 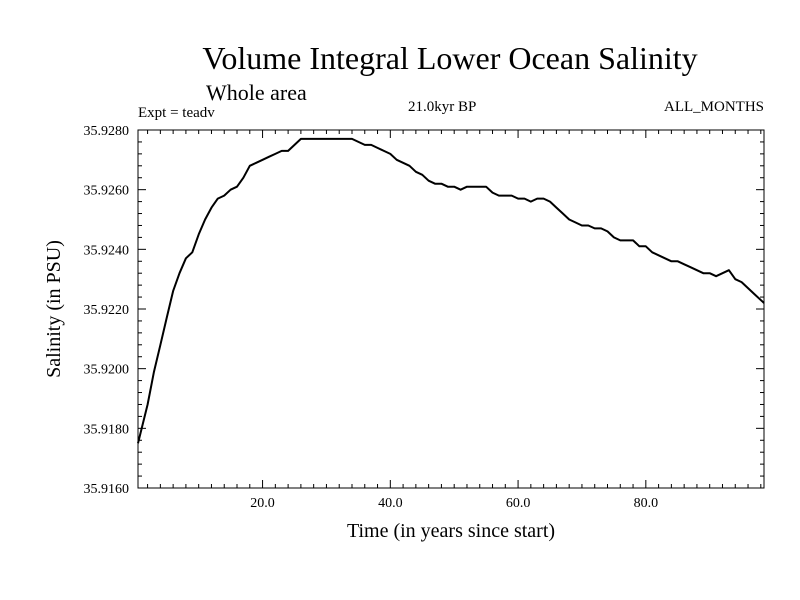 I want to click on x-axis-label: Time (in years since start), so click(x=451, y=531).